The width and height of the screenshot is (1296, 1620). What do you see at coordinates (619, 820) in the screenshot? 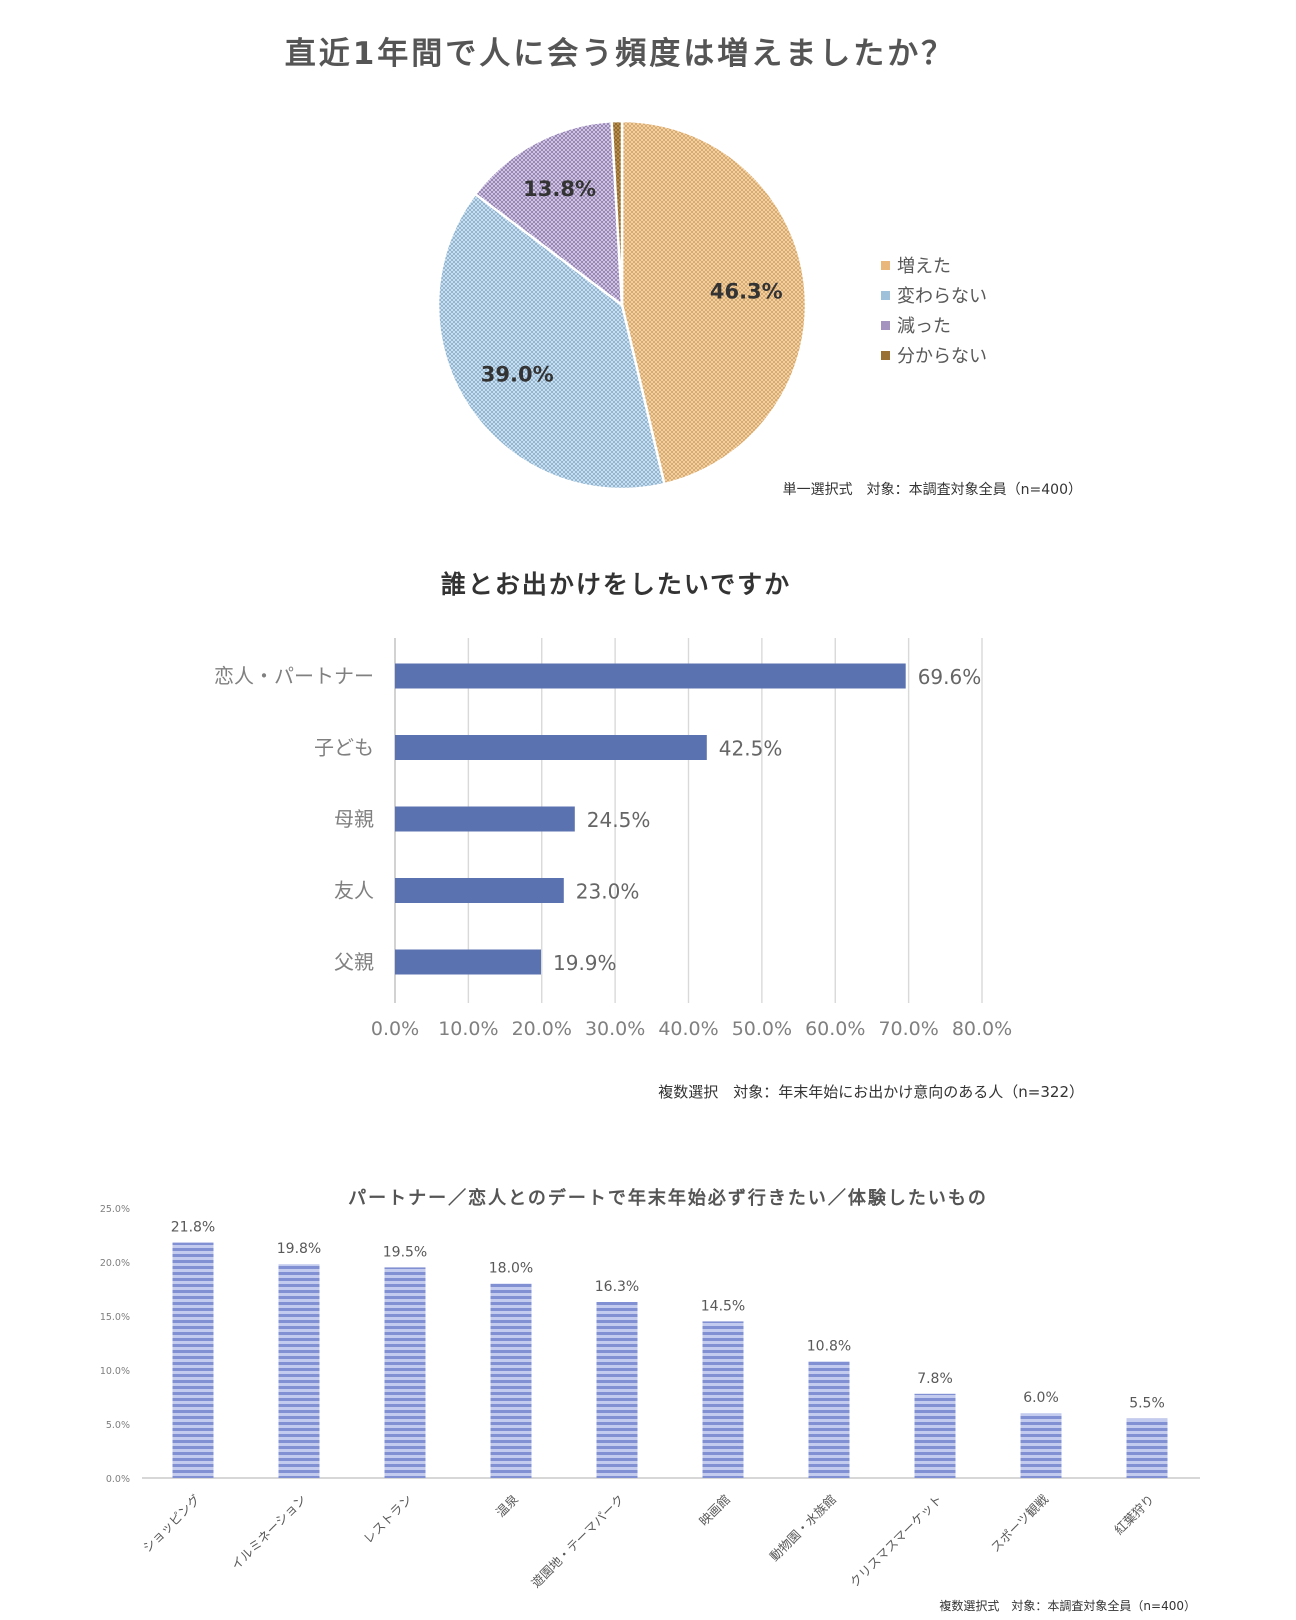
I see `hbar-data-label-3: 24.5%` at bounding box center [619, 820].